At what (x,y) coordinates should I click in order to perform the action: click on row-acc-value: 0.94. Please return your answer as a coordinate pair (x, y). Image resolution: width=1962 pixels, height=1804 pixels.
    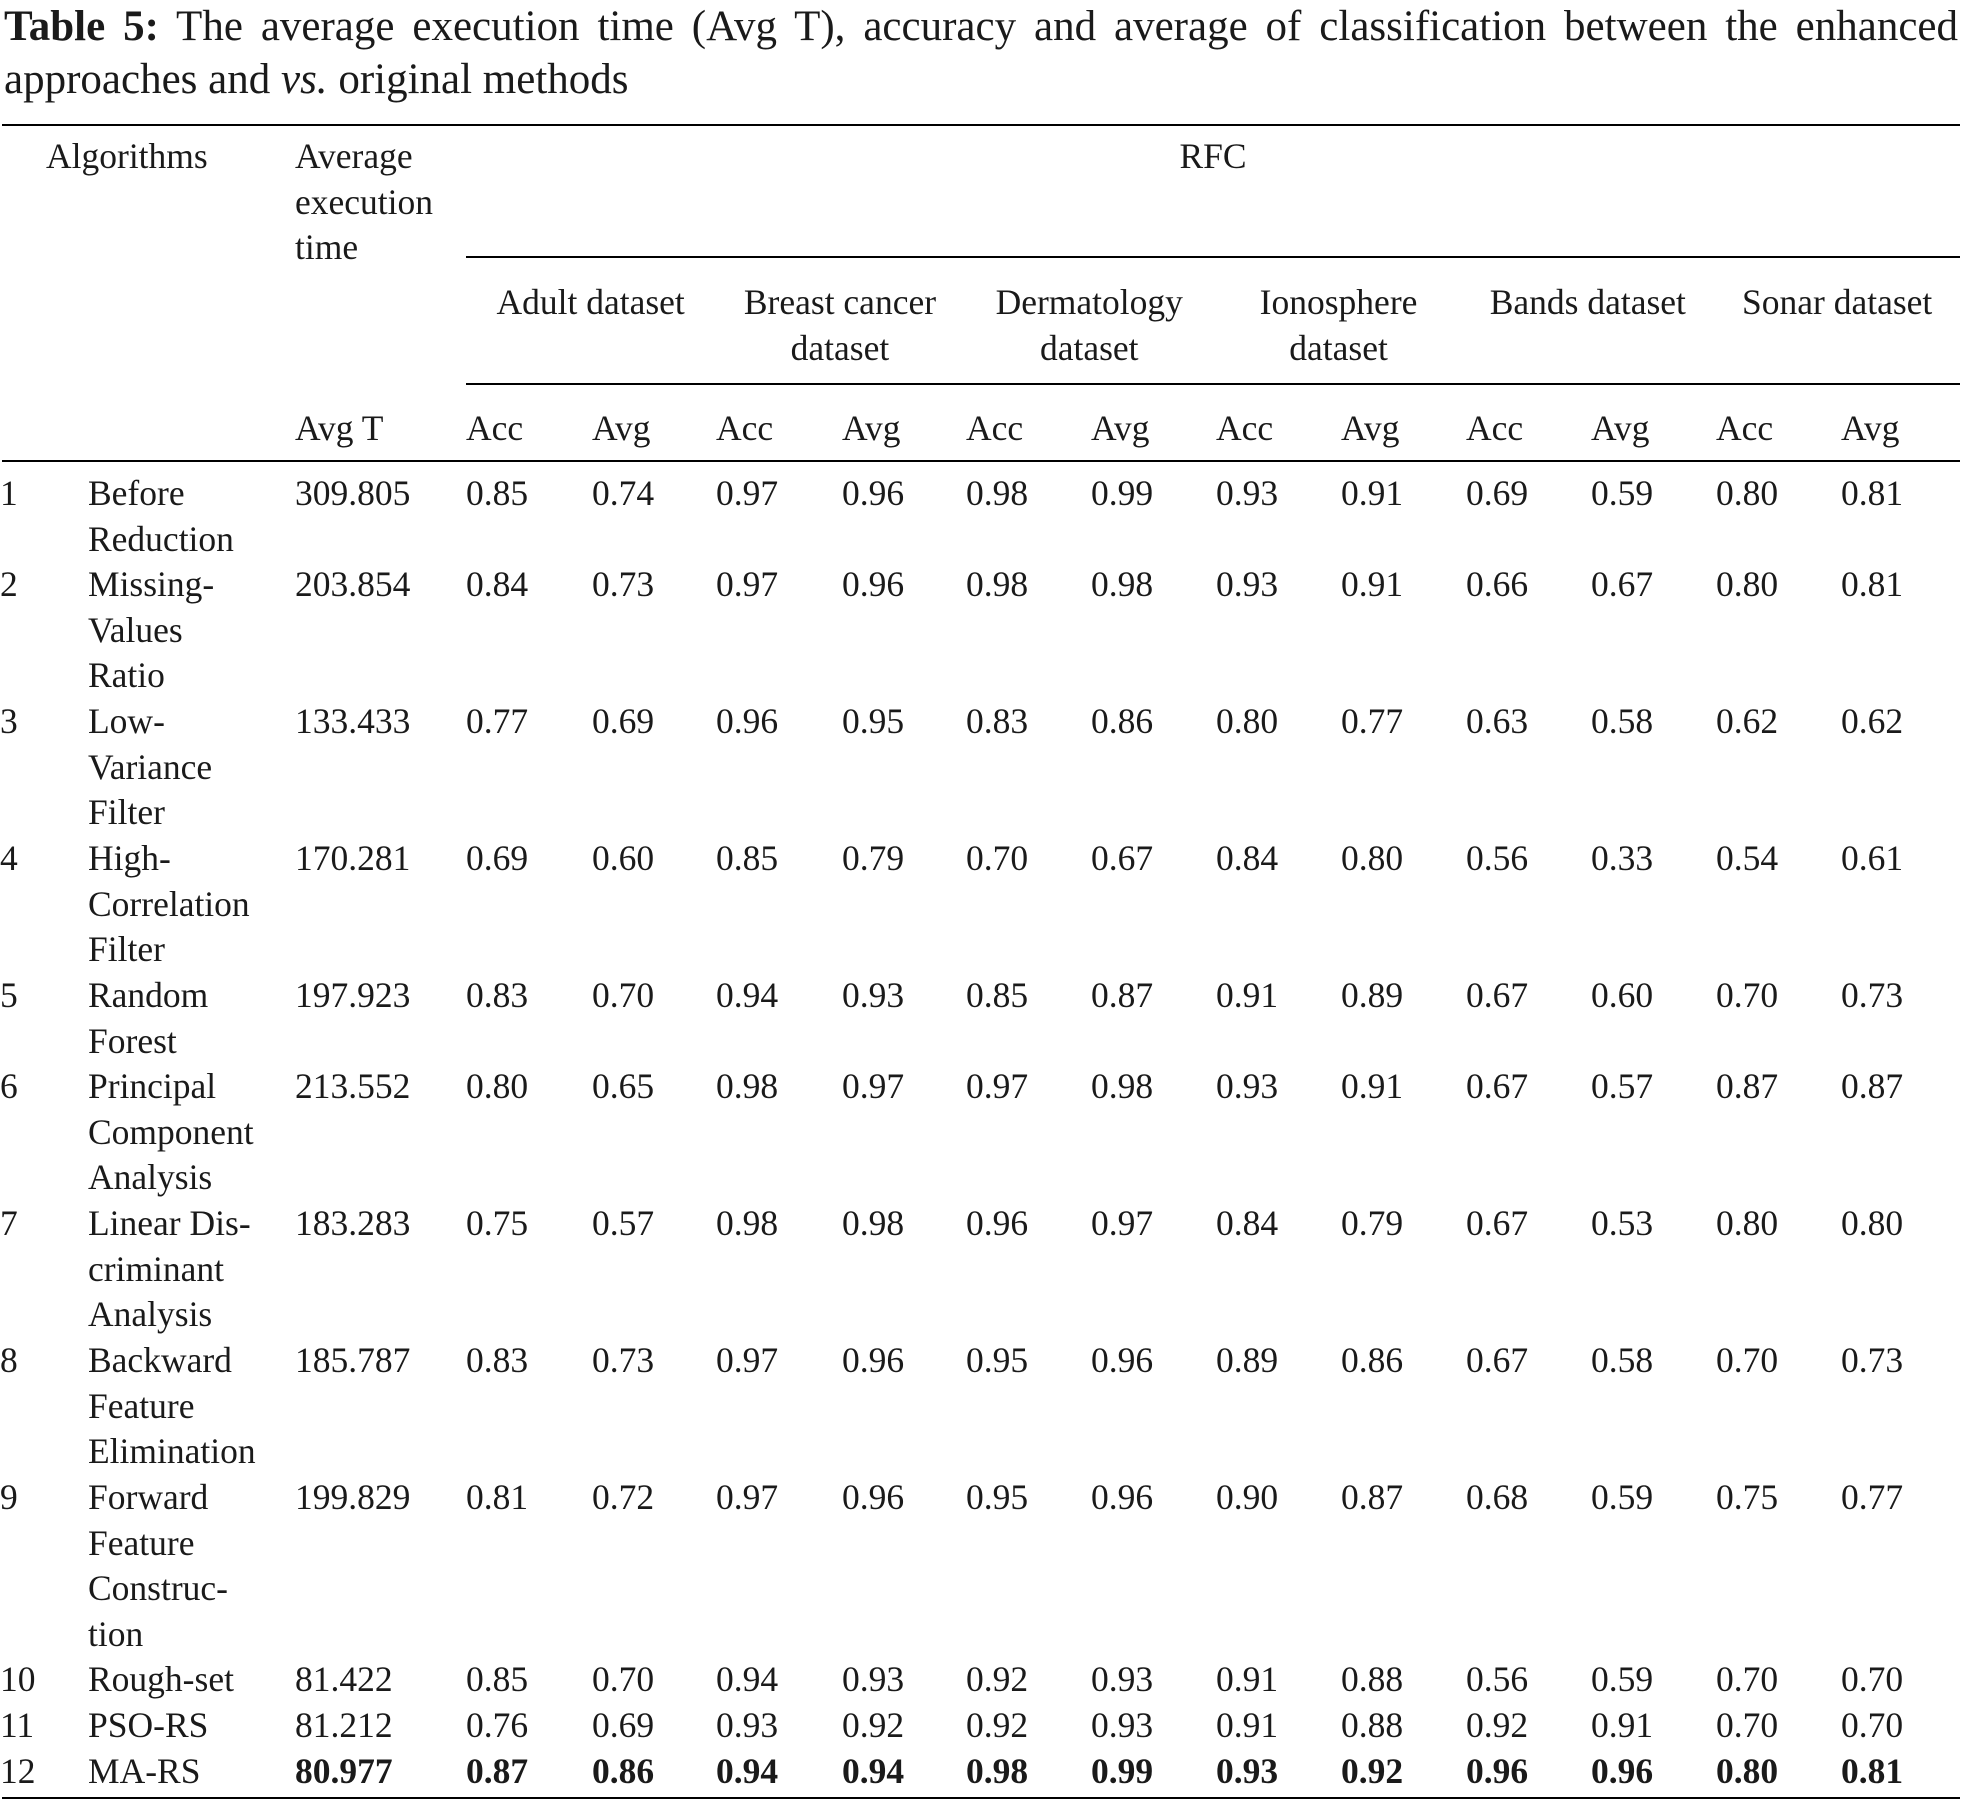
    Looking at the image, I should click on (747, 995).